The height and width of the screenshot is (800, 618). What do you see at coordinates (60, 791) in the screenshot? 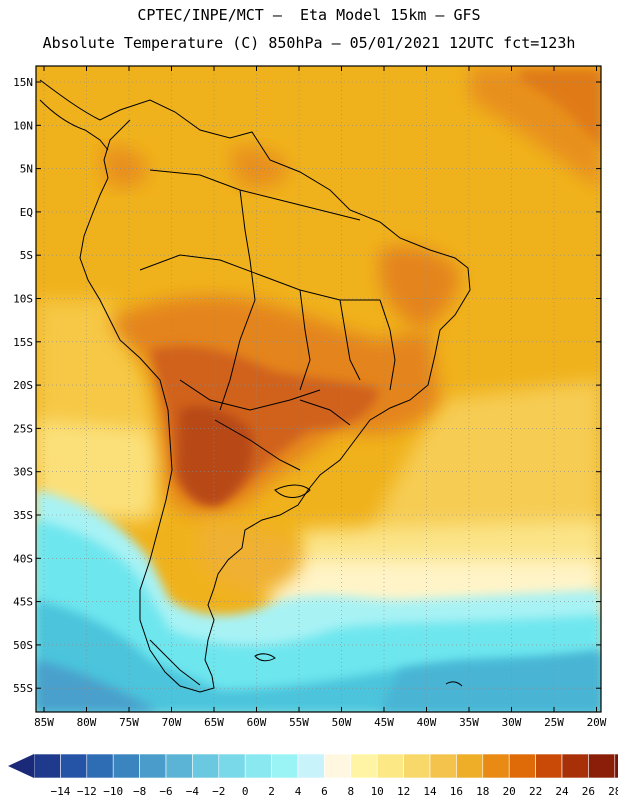
I see `colorbar-label: −14` at bounding box center [60, 791].